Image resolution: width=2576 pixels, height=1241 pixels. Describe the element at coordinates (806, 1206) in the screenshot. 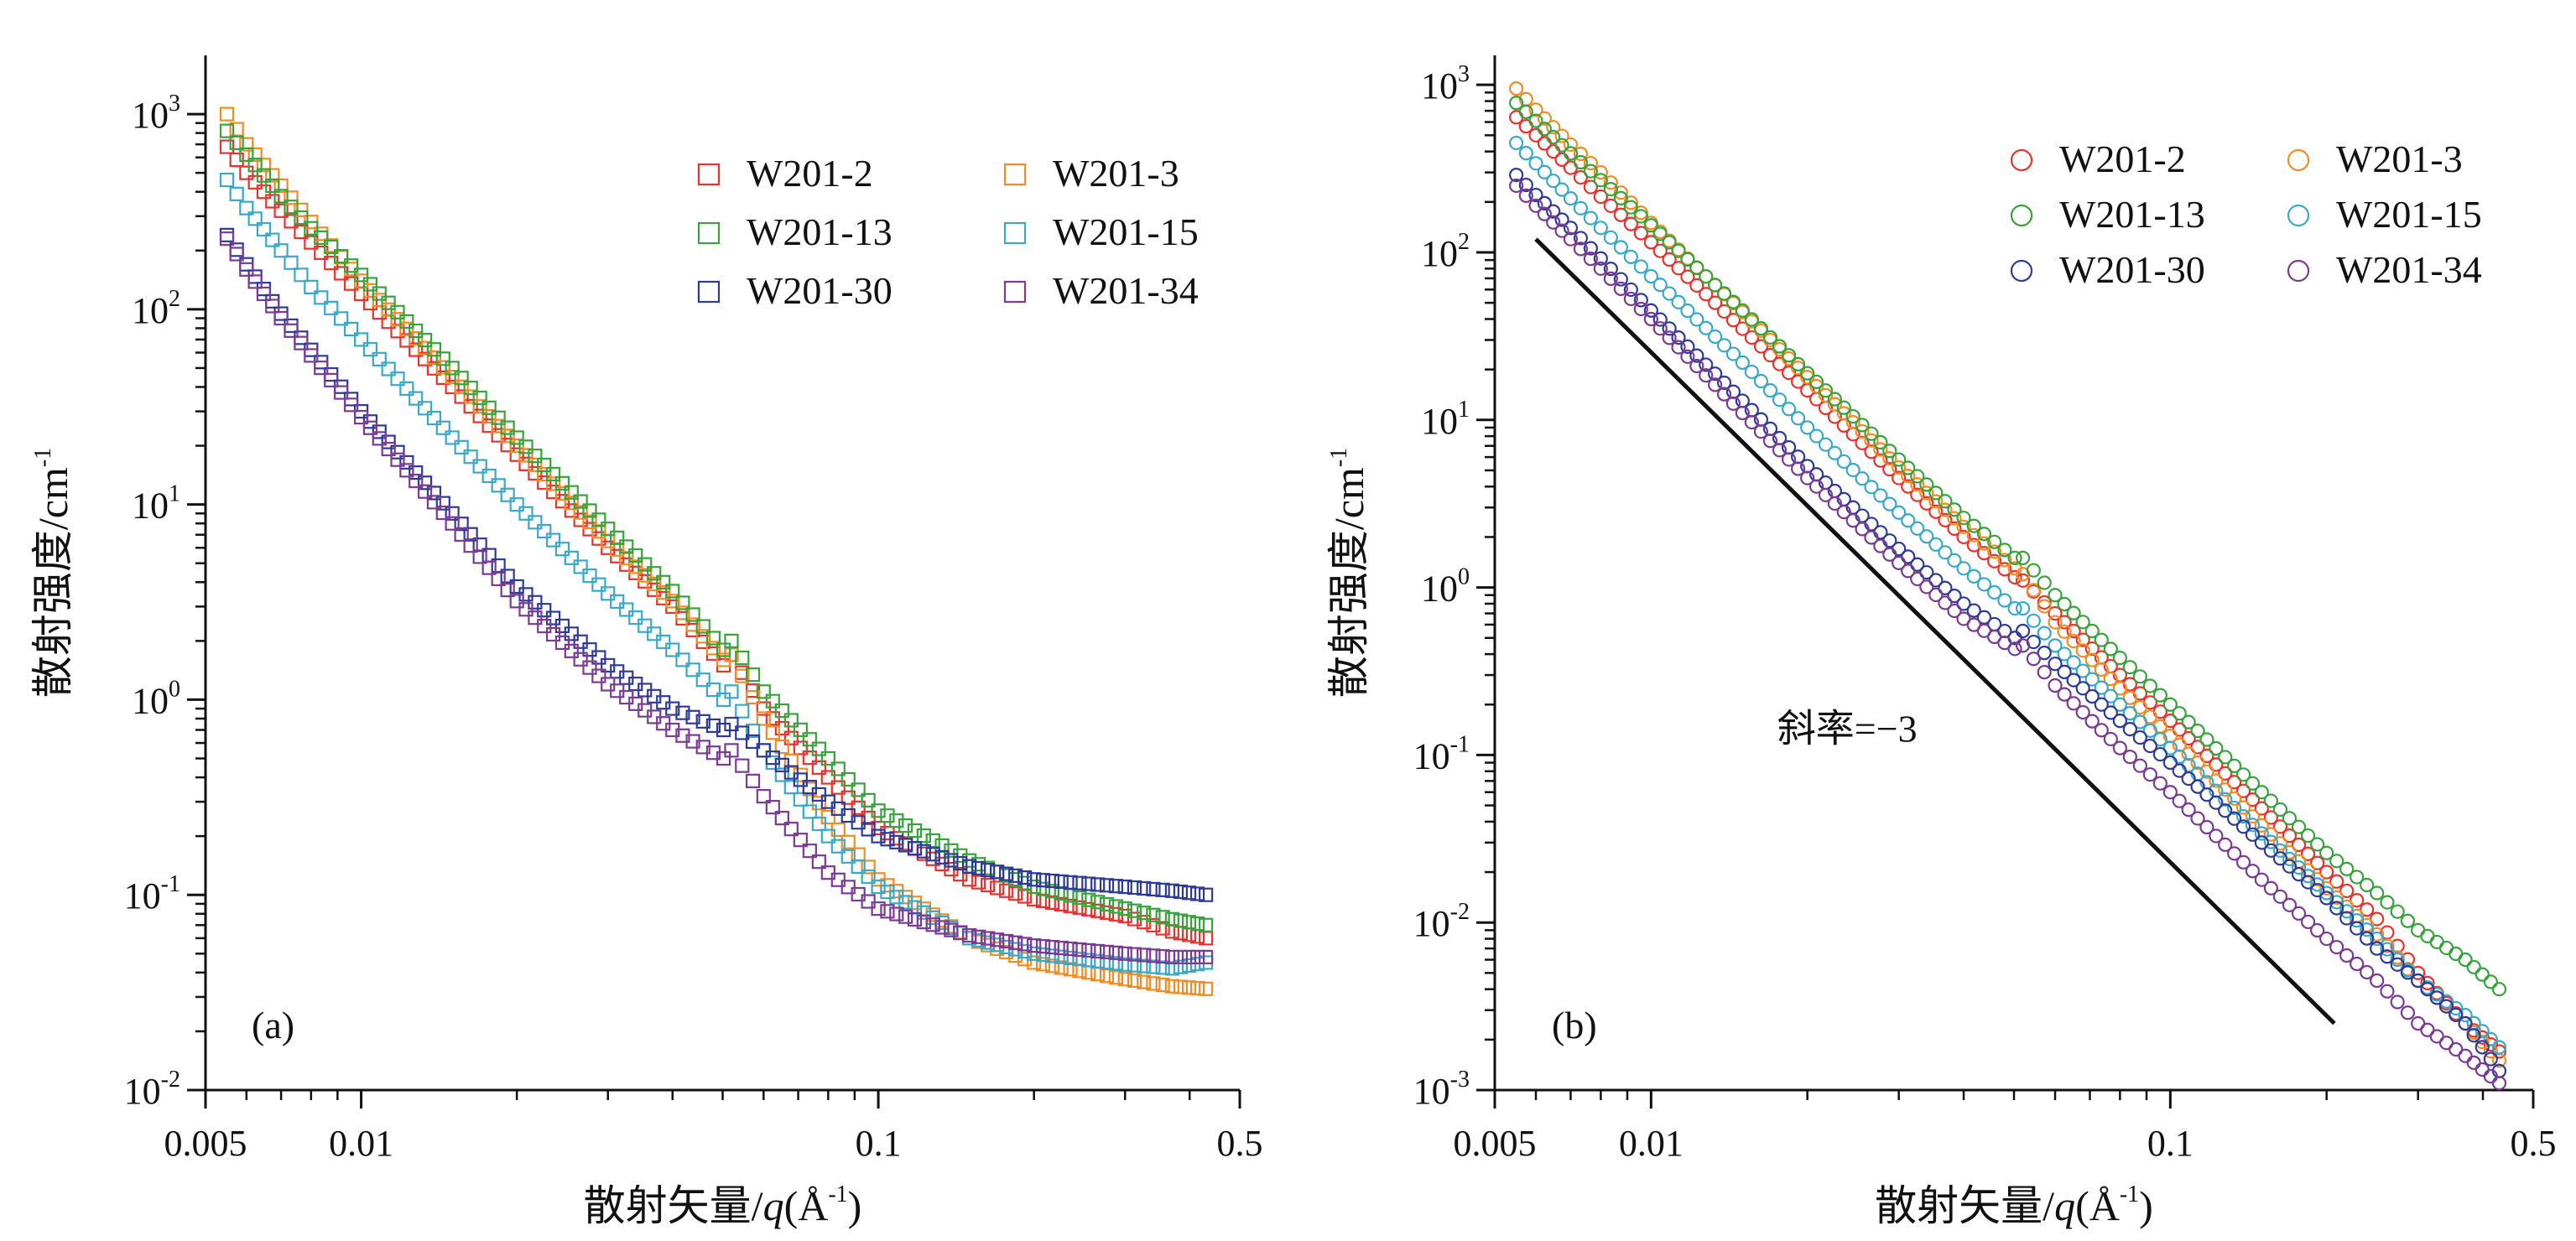

I see `x-axis-label-open: (Å` at that location.